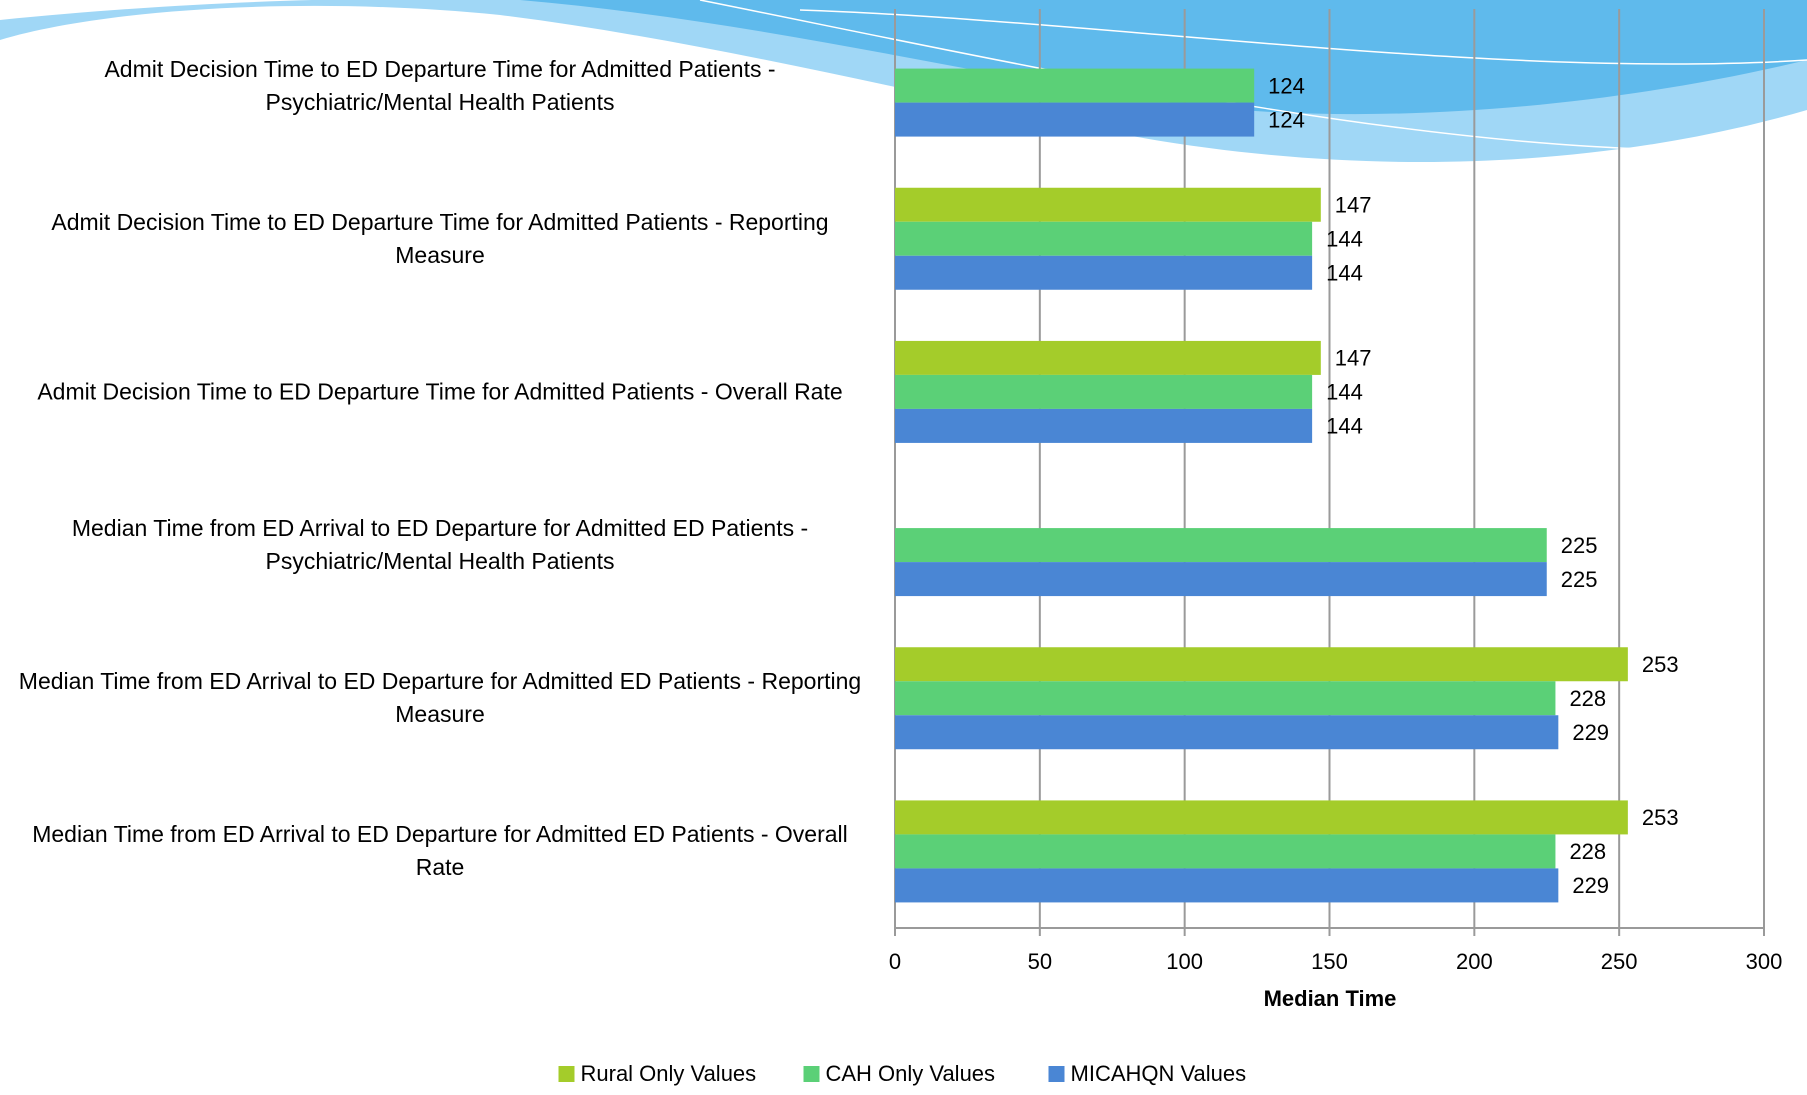 This screenshot has height=1095, width=1807. What do you see at coordinates (1764, 961) in the screenshot?
I see `x-tick-label: 300` at bounding box center [1764, 961].